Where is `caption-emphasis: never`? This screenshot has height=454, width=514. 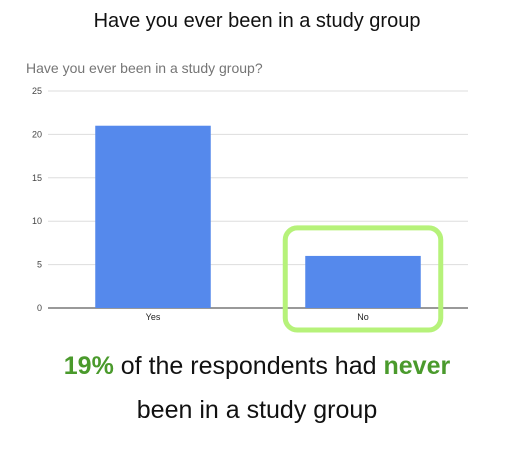 caption-emphasis: never is located at coordinates (417, 366).